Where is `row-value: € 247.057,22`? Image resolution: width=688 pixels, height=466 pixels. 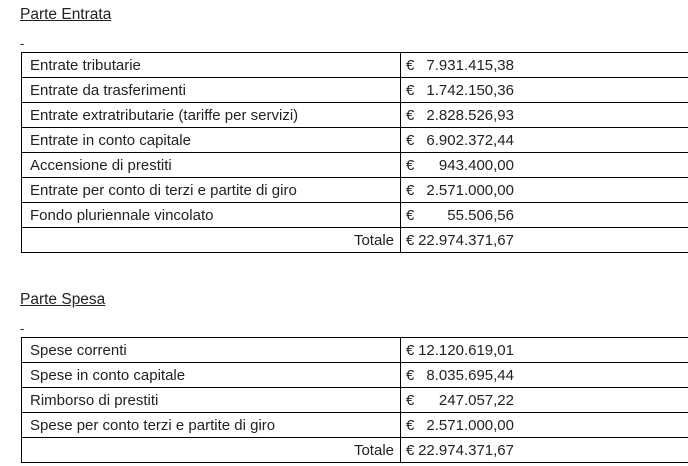 row-value: € 247.057,22 is located at coordinates (544, 400).